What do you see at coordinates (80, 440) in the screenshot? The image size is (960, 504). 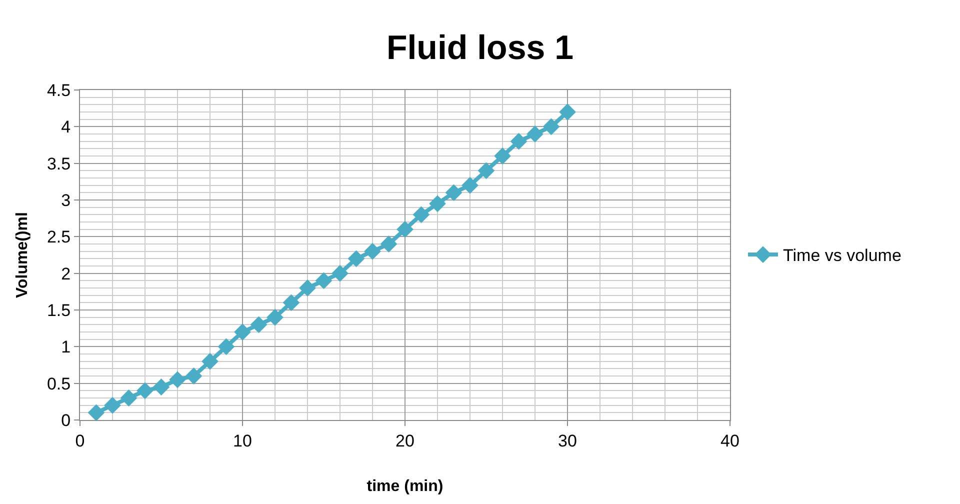 I see `x-tick-label: 0` at bounding box center [80, 440].